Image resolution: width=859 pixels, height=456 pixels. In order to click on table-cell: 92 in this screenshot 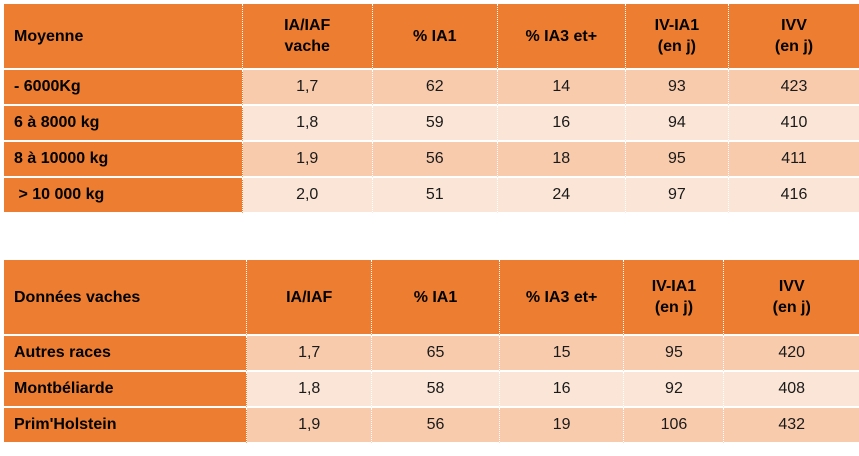, I will do `click(674, 390)`.